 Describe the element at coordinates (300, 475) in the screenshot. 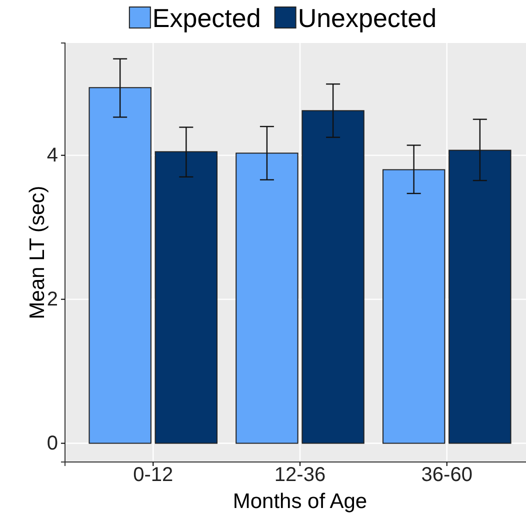

I see `x-tick-label: 12-36` at that location.